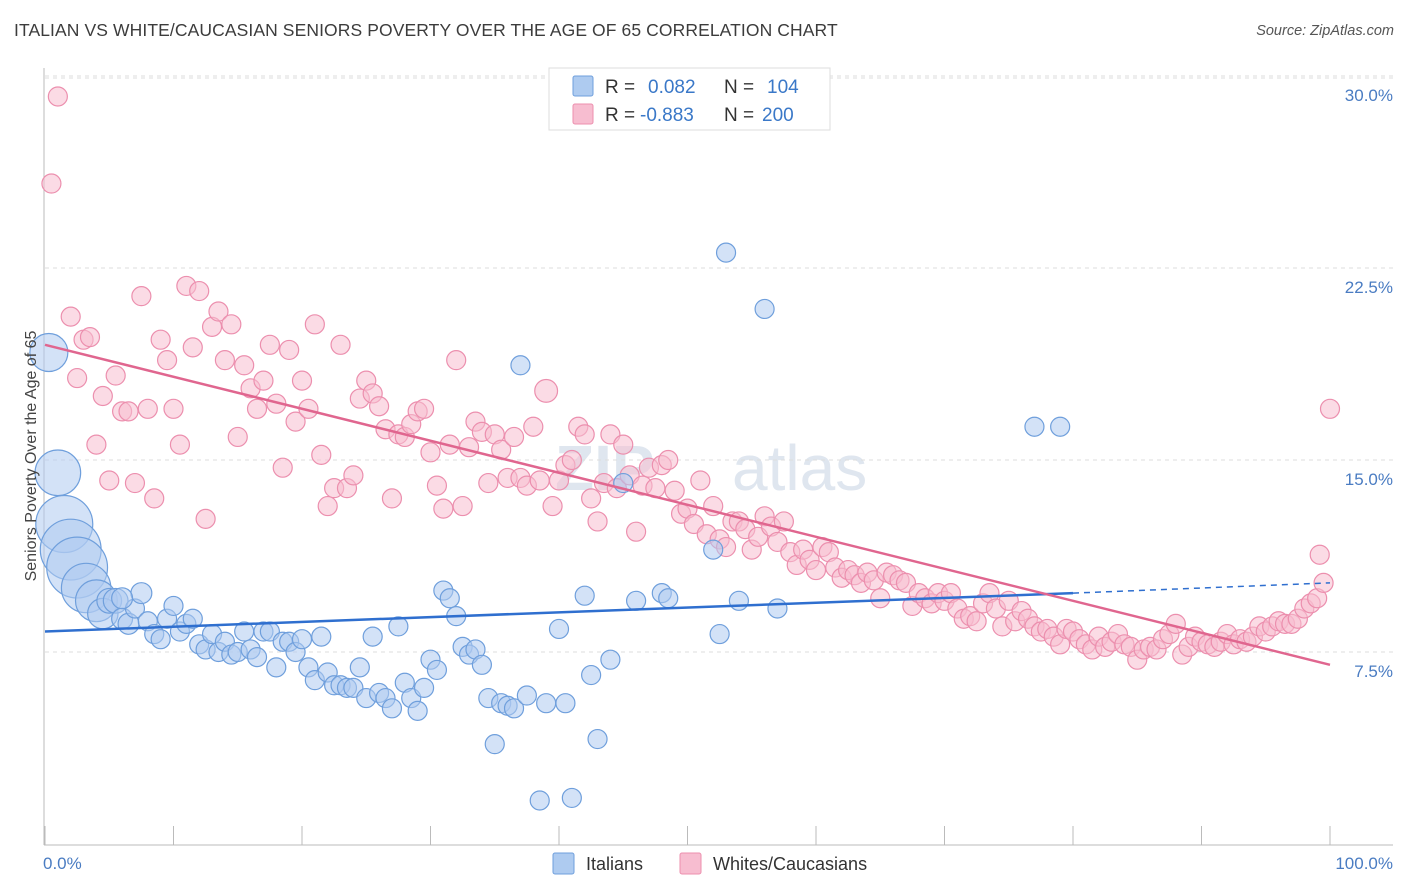 The image size is (1406, 892). What do you see at coordinates (1369, 479) in the screenshot?
I see `y-tick-label-1: 15.0%` at bounding box center [1369, 479].